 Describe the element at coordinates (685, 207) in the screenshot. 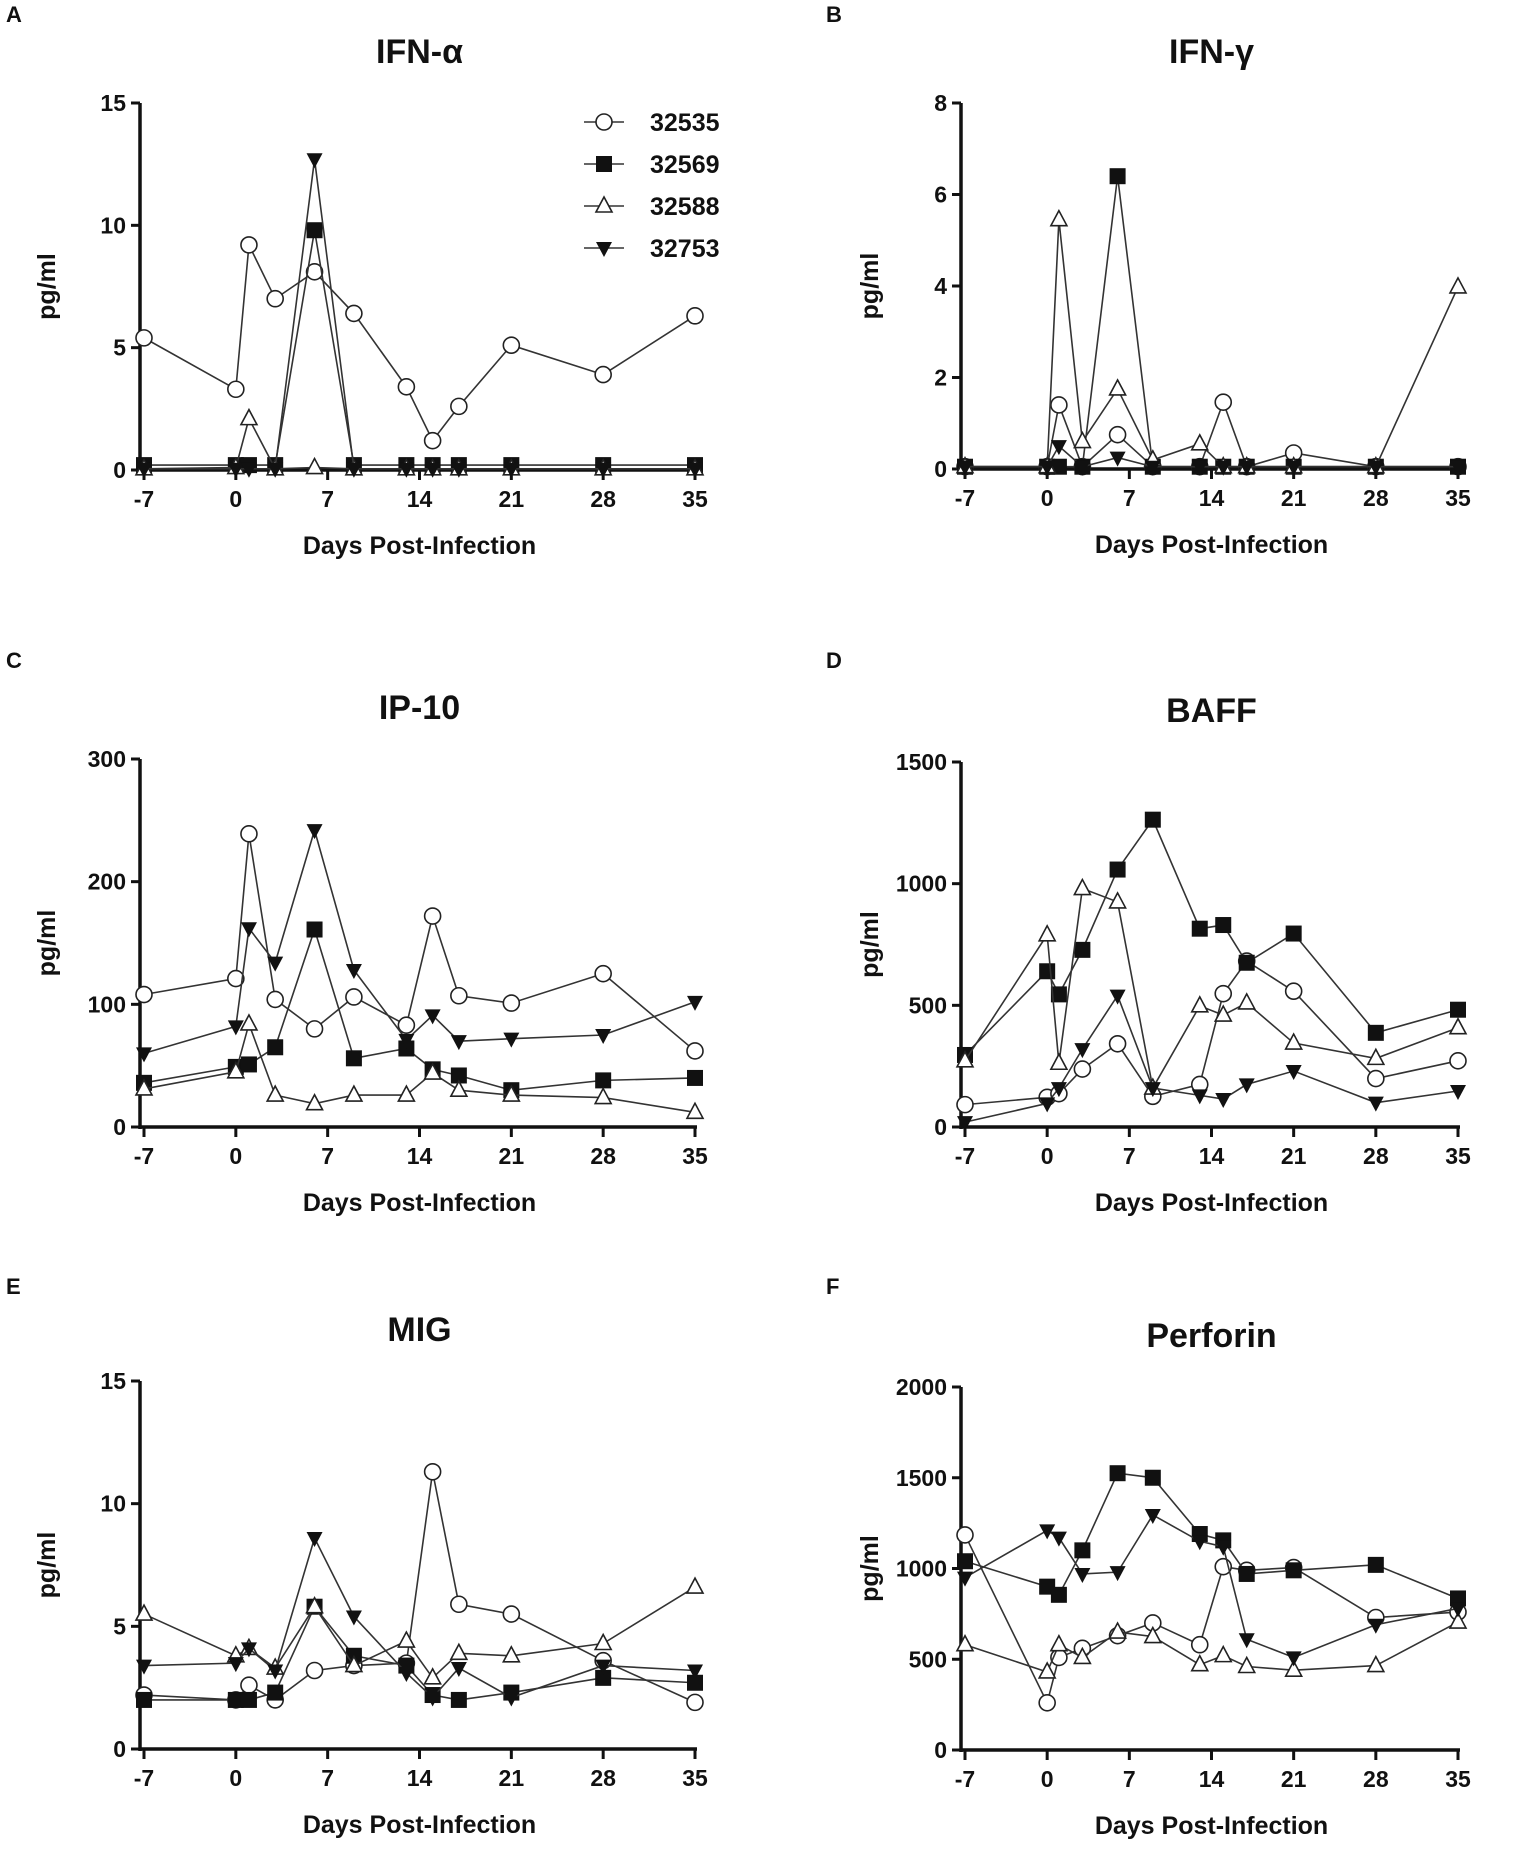

I see `legend-label: 32588` at that location.